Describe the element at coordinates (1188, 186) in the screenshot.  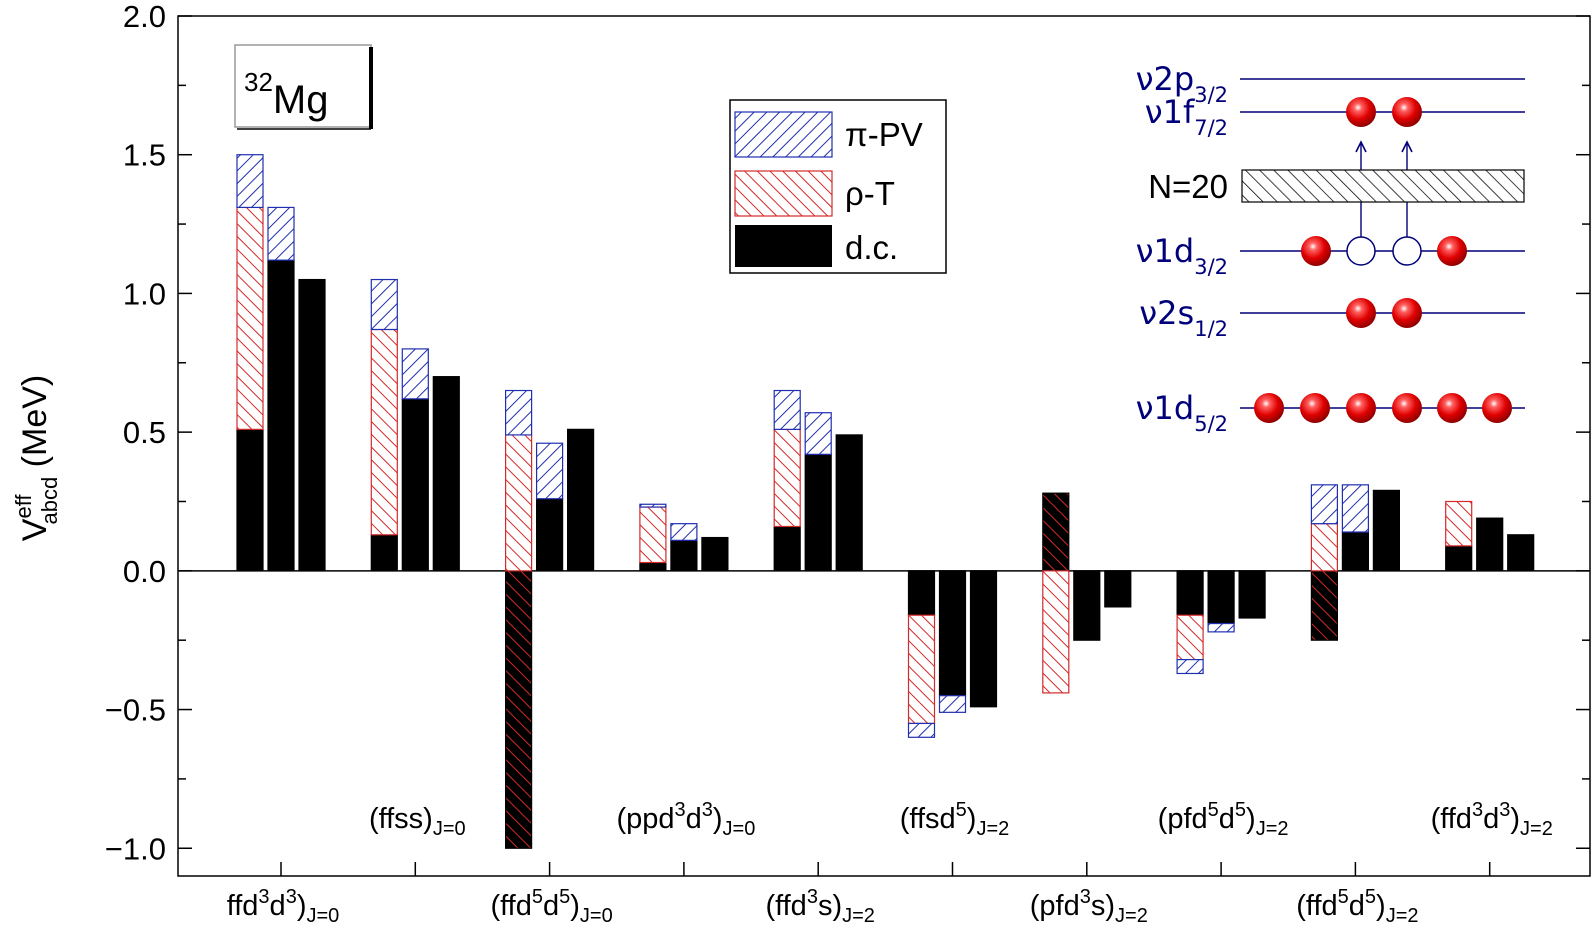
I see `shell-gap-label: N=20` at that location.